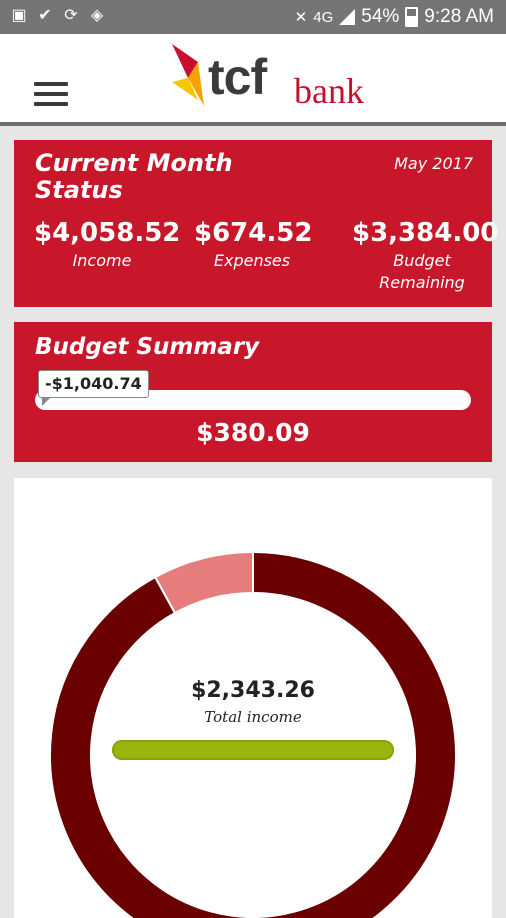  I want to click on system-icons: ✕ 4G 54% 9:28 AM, so click(394, 17).